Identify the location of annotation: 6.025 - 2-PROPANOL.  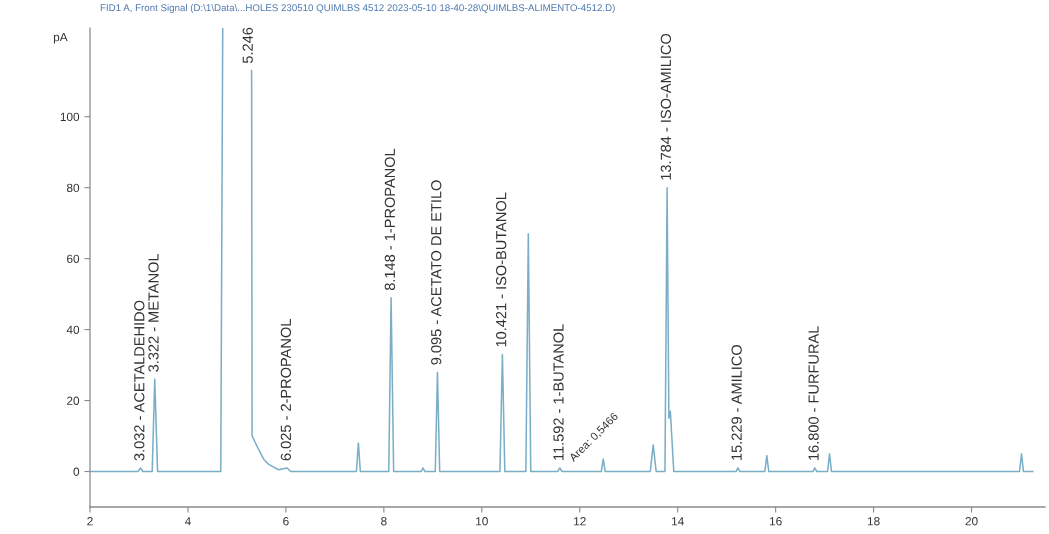
(286, 390).